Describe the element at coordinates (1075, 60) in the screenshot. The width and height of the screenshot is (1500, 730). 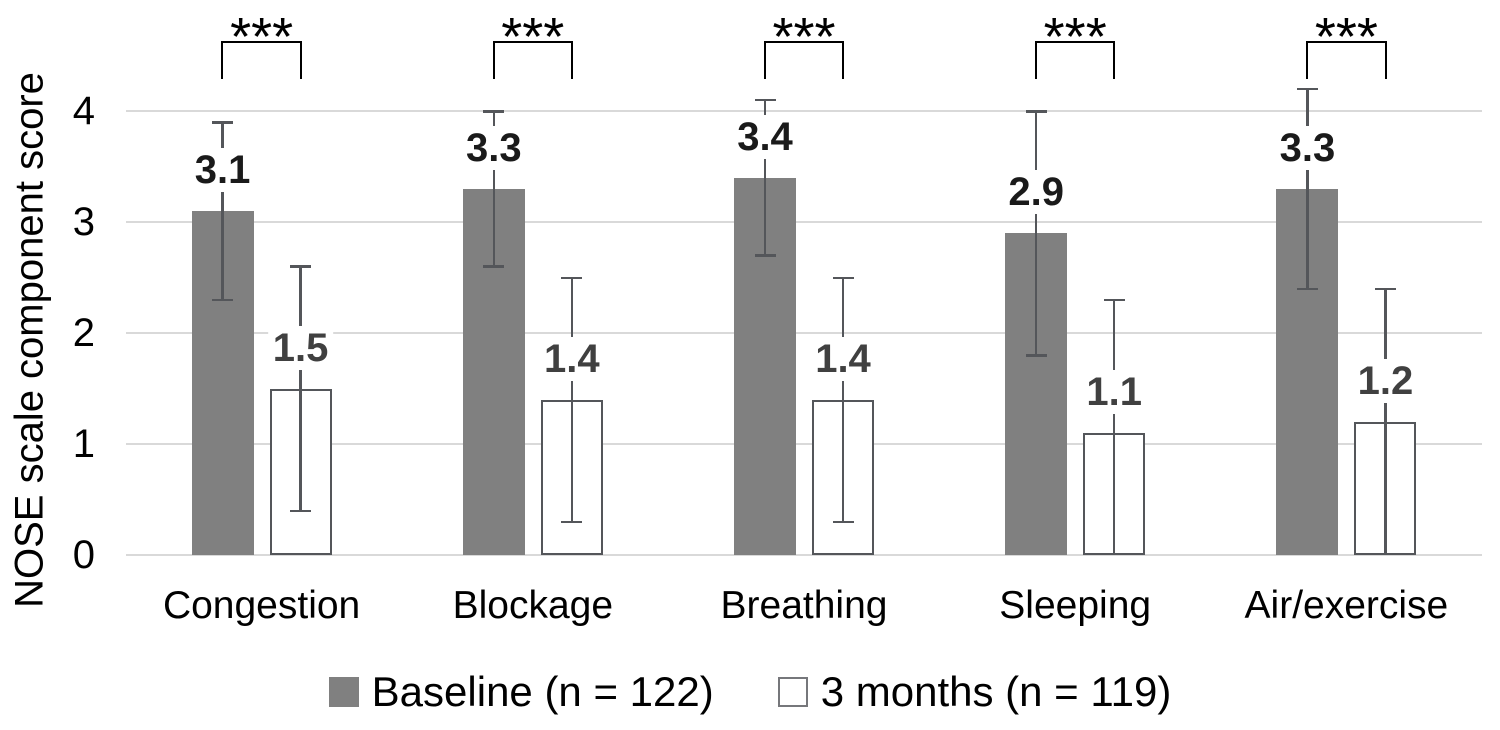
I see `significance-bracket-sleeping` at that location.